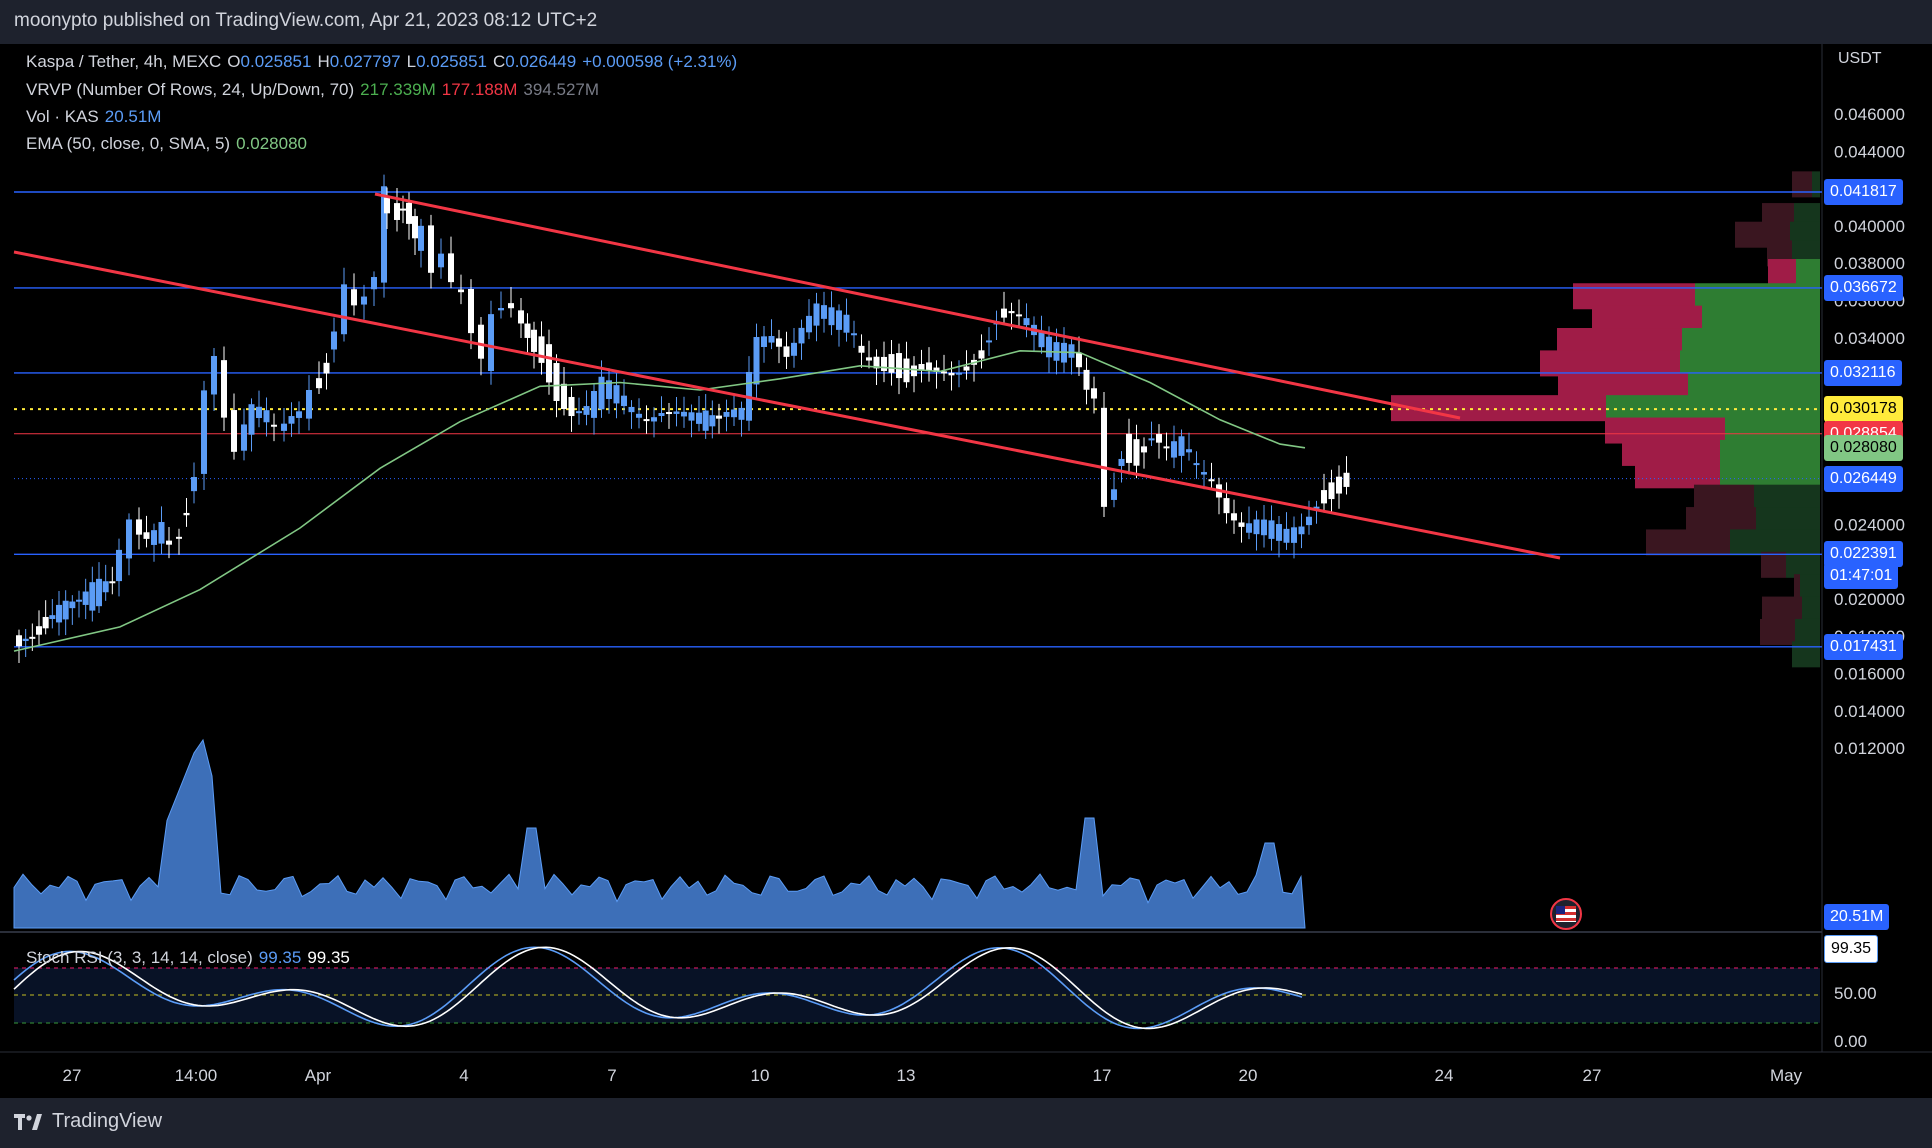  What do you see at coordinates (276, 61) in the screenshot?
I see `open-value: 0.025851` at bounding box center [276, 61].